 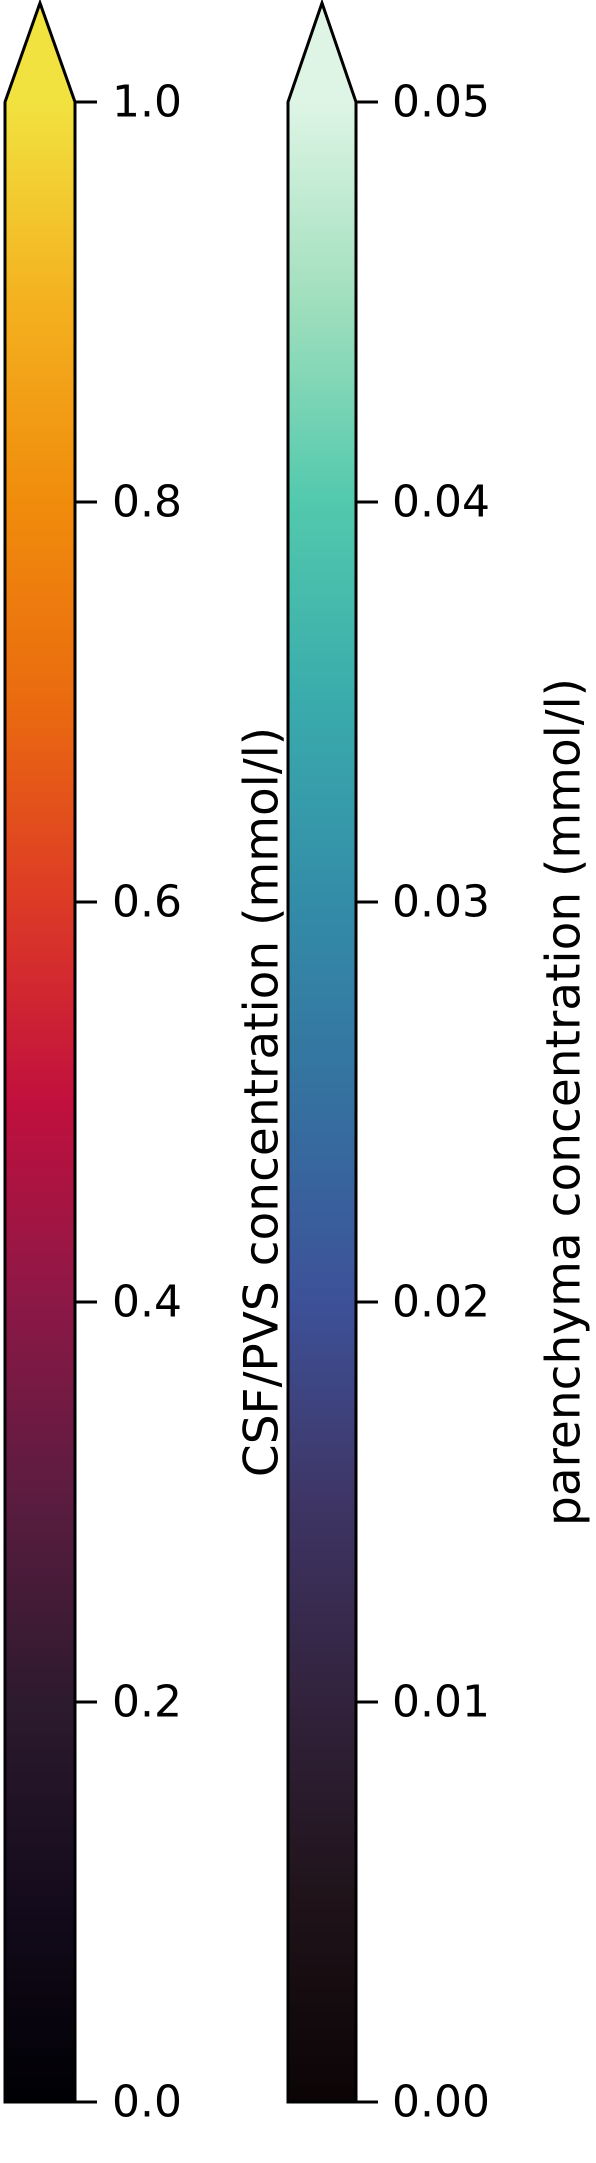 What do you see at coordinates (441, 502) in the screenshot?
I see `parenchyma-tick-label: 0.04` at bounding box center [441, 502].